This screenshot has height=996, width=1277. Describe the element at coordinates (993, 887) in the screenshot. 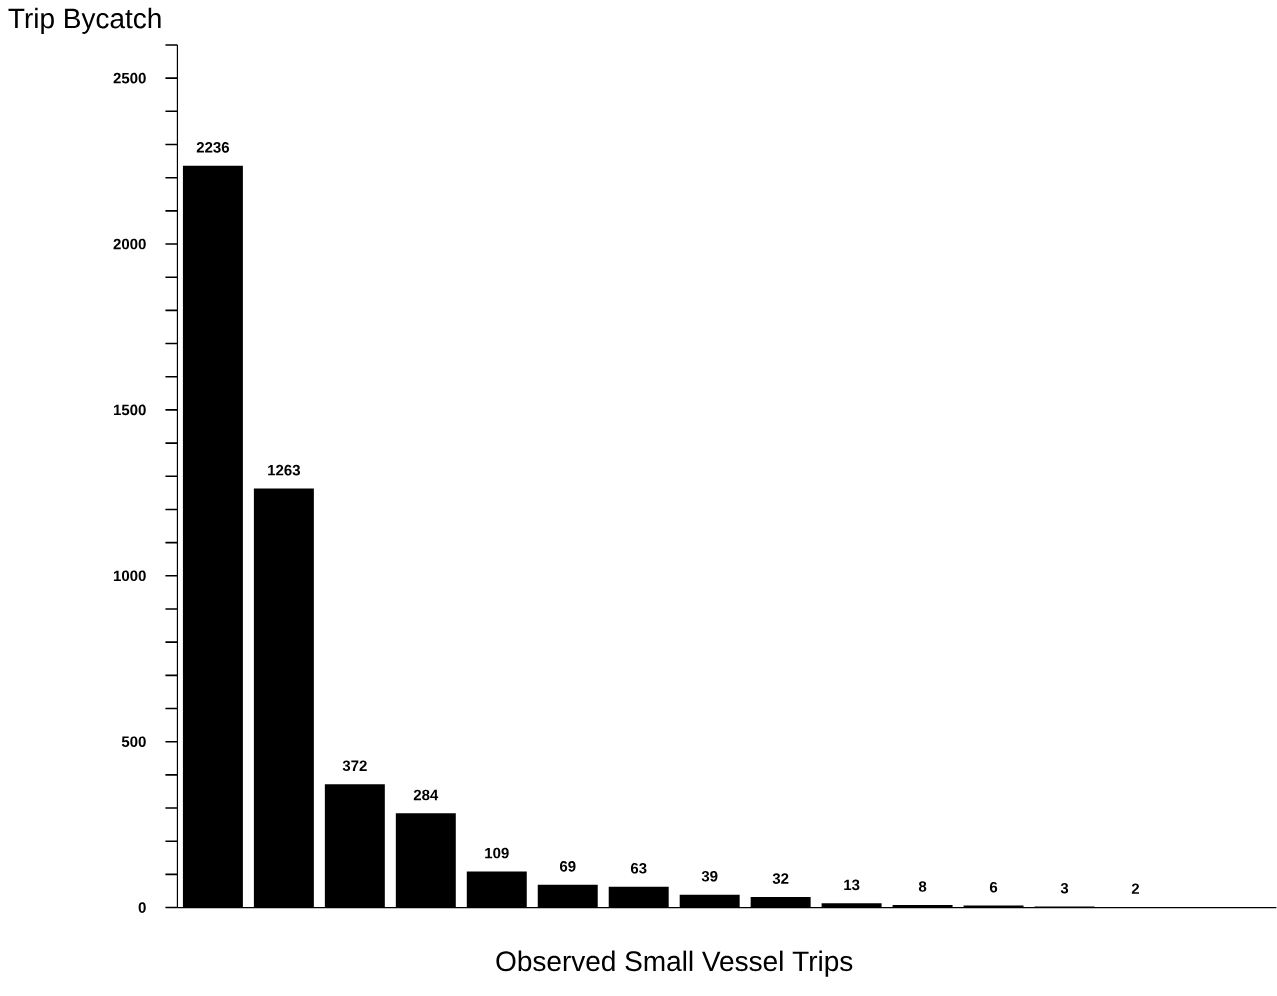

I see `data-label: 6` at that location.